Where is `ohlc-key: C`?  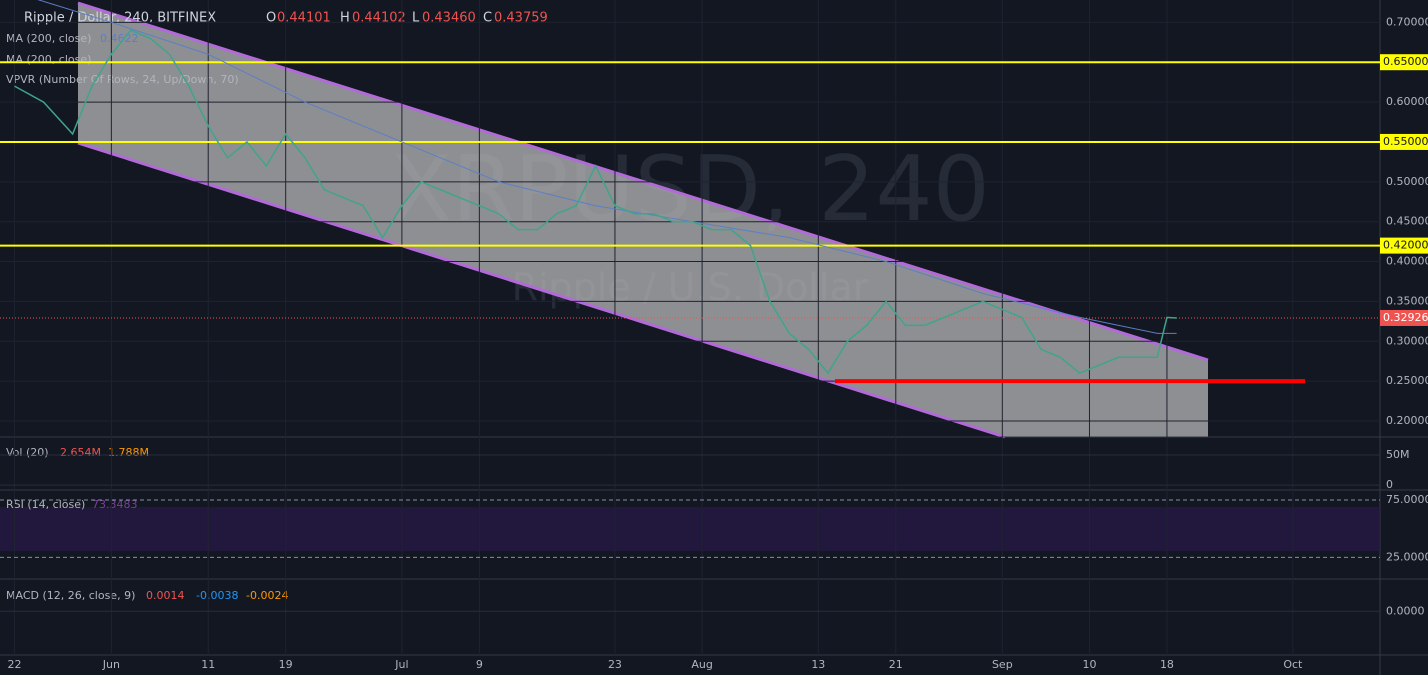 ohlc-key: C is located at coordinates (487, 18).